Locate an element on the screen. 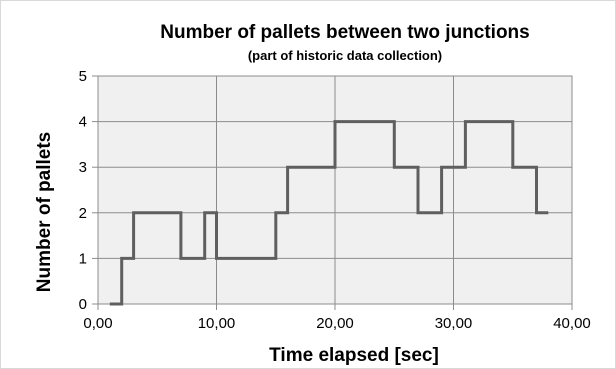 Image resolution: width=616 pixels, height=369 pixels. y-axis: 0 1 2 3 4 5 is located at coordinates (88, 190).